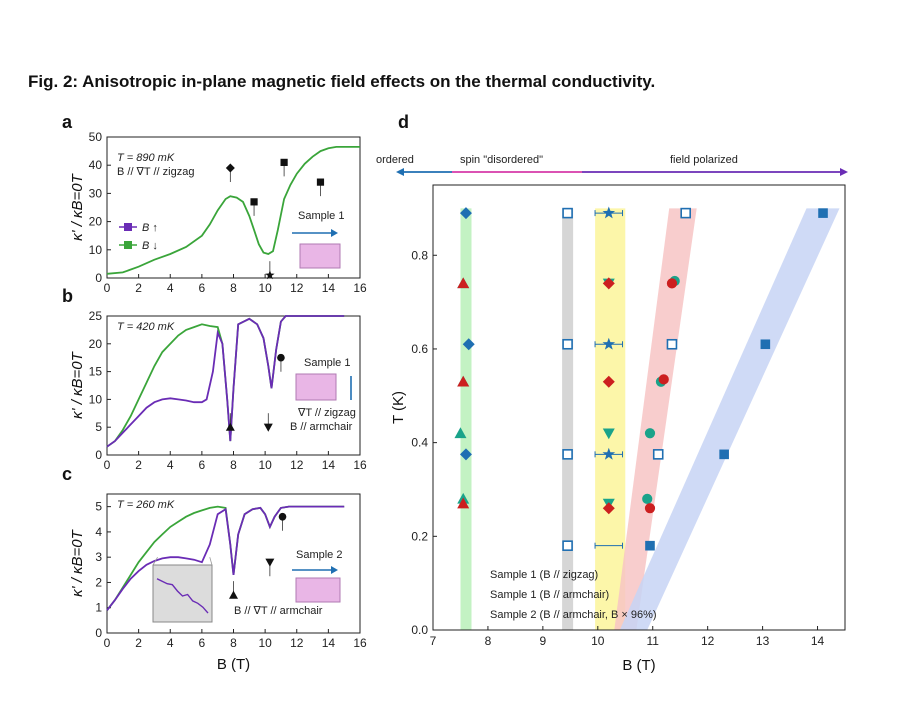 This screenshot has width=900, height=705. Describe the element at coordinates (67, 474) in the screenshot. I see `panel-letter-c: c` at that location.